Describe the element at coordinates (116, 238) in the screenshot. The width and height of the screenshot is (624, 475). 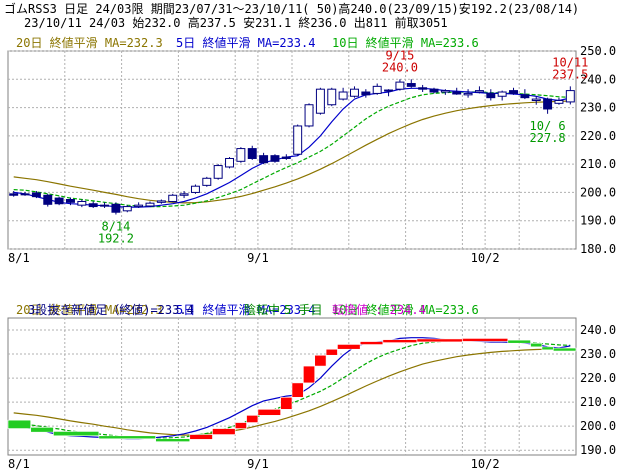
I see `annotation-value: 192.2` at that location.